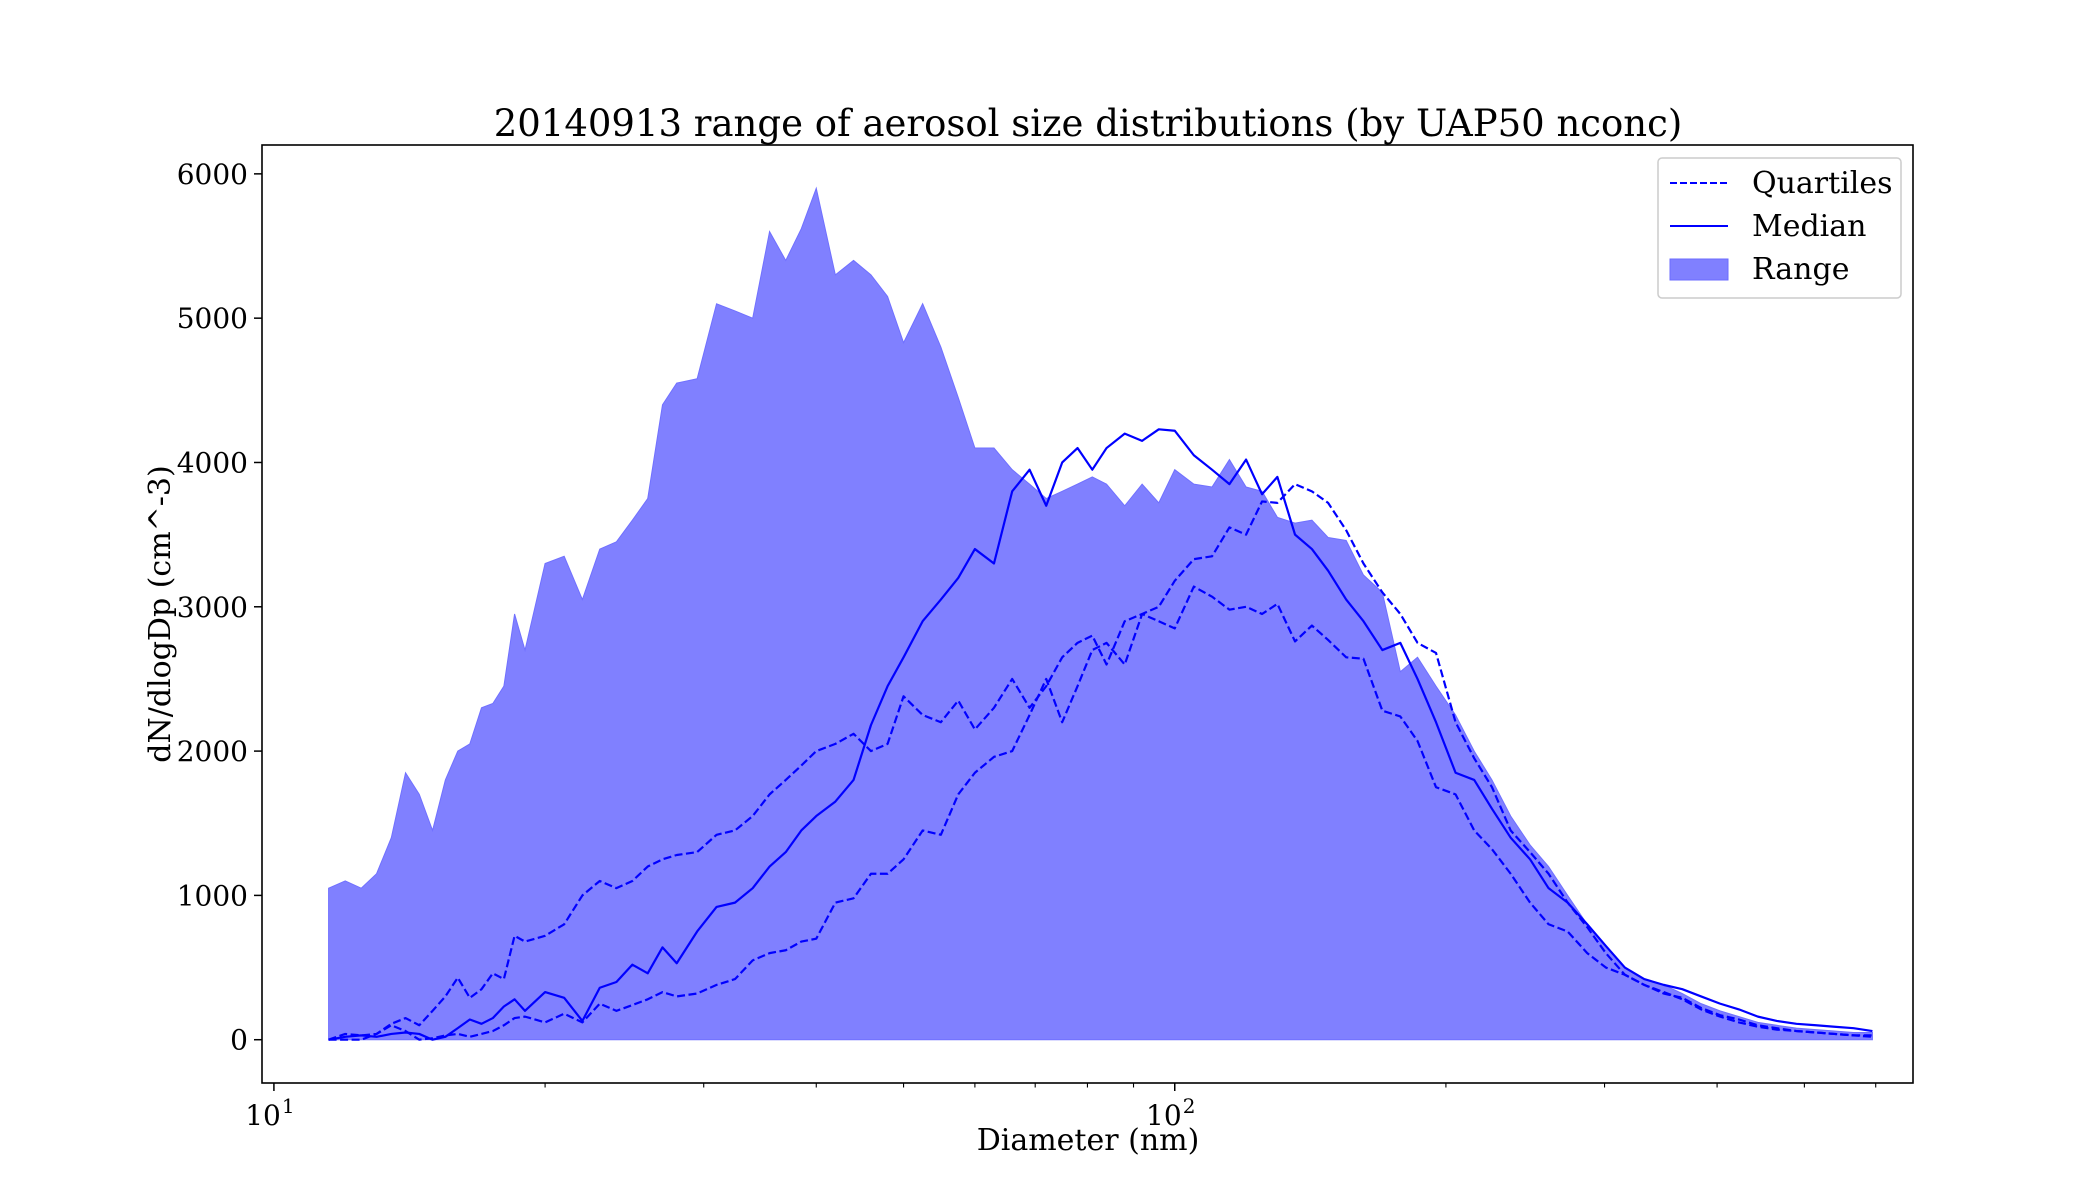  Describe the element at coordinates (1699, 269) in the screenshot. I see `legend-range-swatch` at that location.